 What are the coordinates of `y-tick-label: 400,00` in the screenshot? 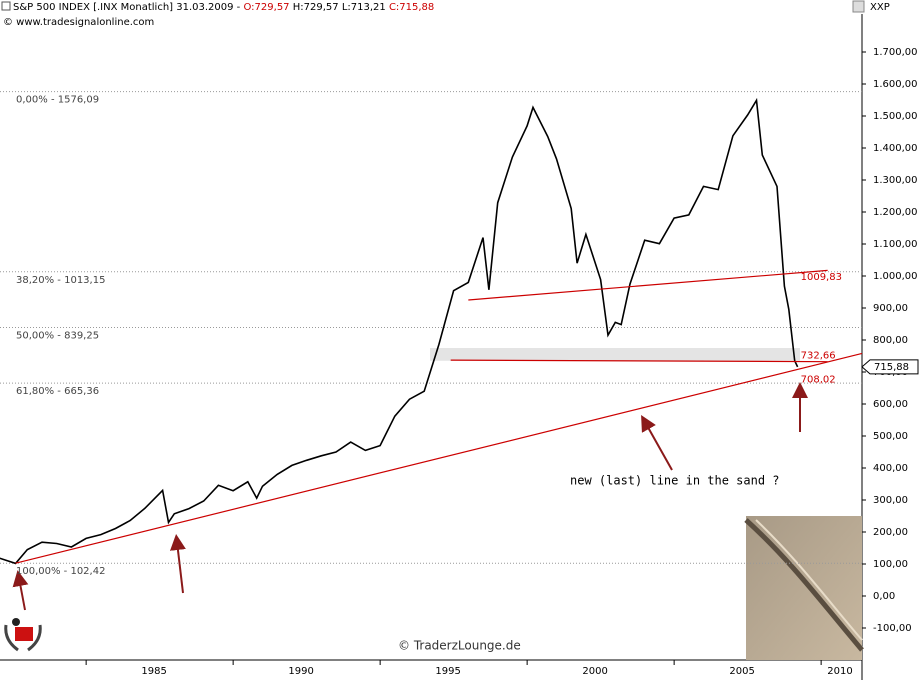 It's located at (890, 468).